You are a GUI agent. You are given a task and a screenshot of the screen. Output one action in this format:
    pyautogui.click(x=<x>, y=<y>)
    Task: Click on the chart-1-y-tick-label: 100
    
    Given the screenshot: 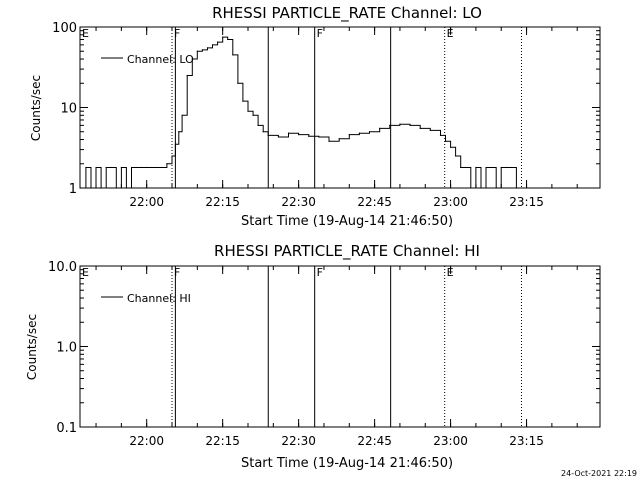 What is the action you would take?
    pyautogui.click(x=64, y=28)
    